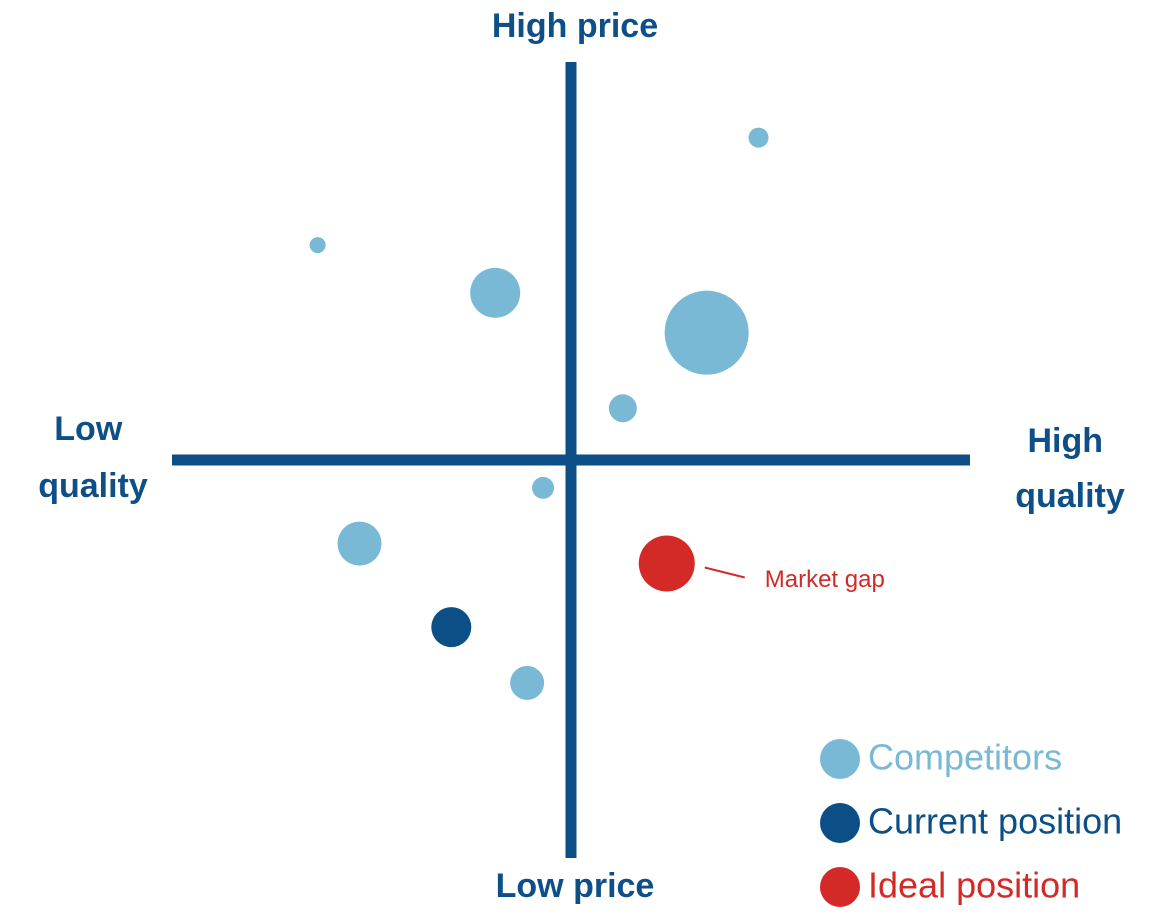  What do you see at coordinates (93, 486) in the screenshot?
I see `x-low-label-line: quality` at bounding box center [93, 486].